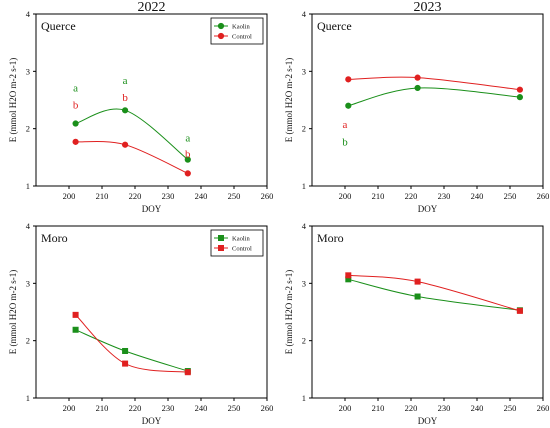 The height and width of the screenshot is (428, 550). What do you see at coordinates (152, 7) in the screenshot?
I see `chart-title: 2022` at bounding box center [152, 7].